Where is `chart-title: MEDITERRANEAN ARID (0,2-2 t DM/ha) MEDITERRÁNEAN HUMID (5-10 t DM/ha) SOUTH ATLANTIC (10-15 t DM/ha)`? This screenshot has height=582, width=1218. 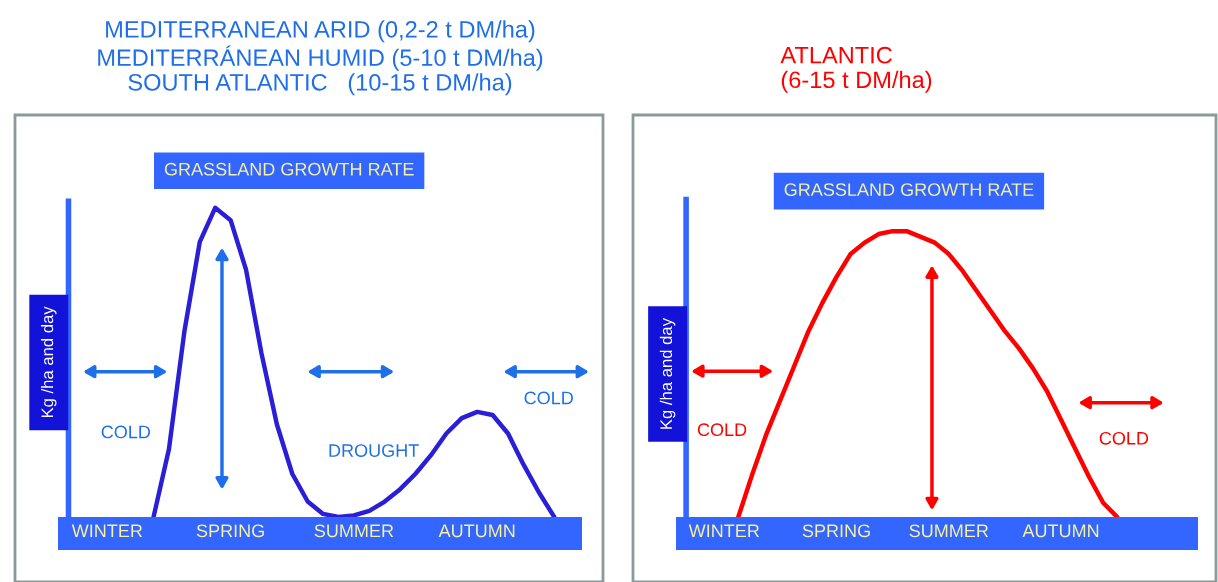 chart-title: MEDITERRANEAN ARID (0,2-2 t DM/ha) MEDITERRÁNEAN HUMID (5-10 t DM/ha) SOUTH ATLANTIC (10-15 t DM/ha) is located at coordinates (320, 58).